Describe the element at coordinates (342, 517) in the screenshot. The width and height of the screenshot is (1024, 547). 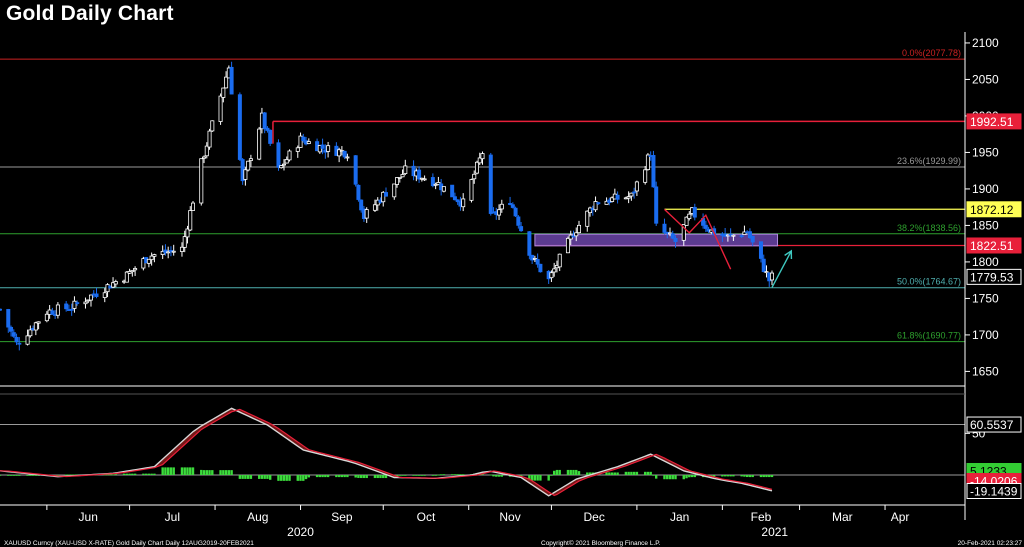
I see `x-tick-label: Sep` at that location.